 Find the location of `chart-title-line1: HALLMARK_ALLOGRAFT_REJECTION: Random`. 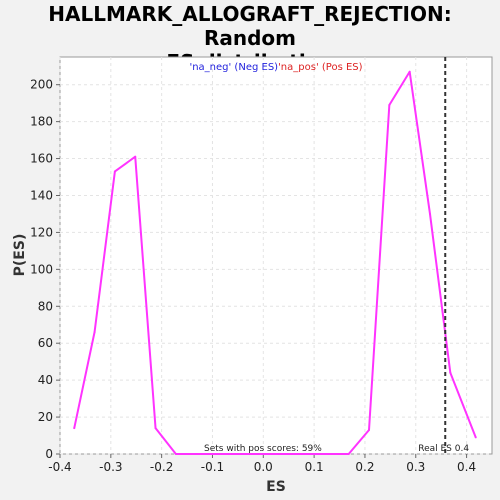

chart-title-line1: HALLMARK_ALLOGRAFT_REJECTION: Random is located at coordinates (250, 26).